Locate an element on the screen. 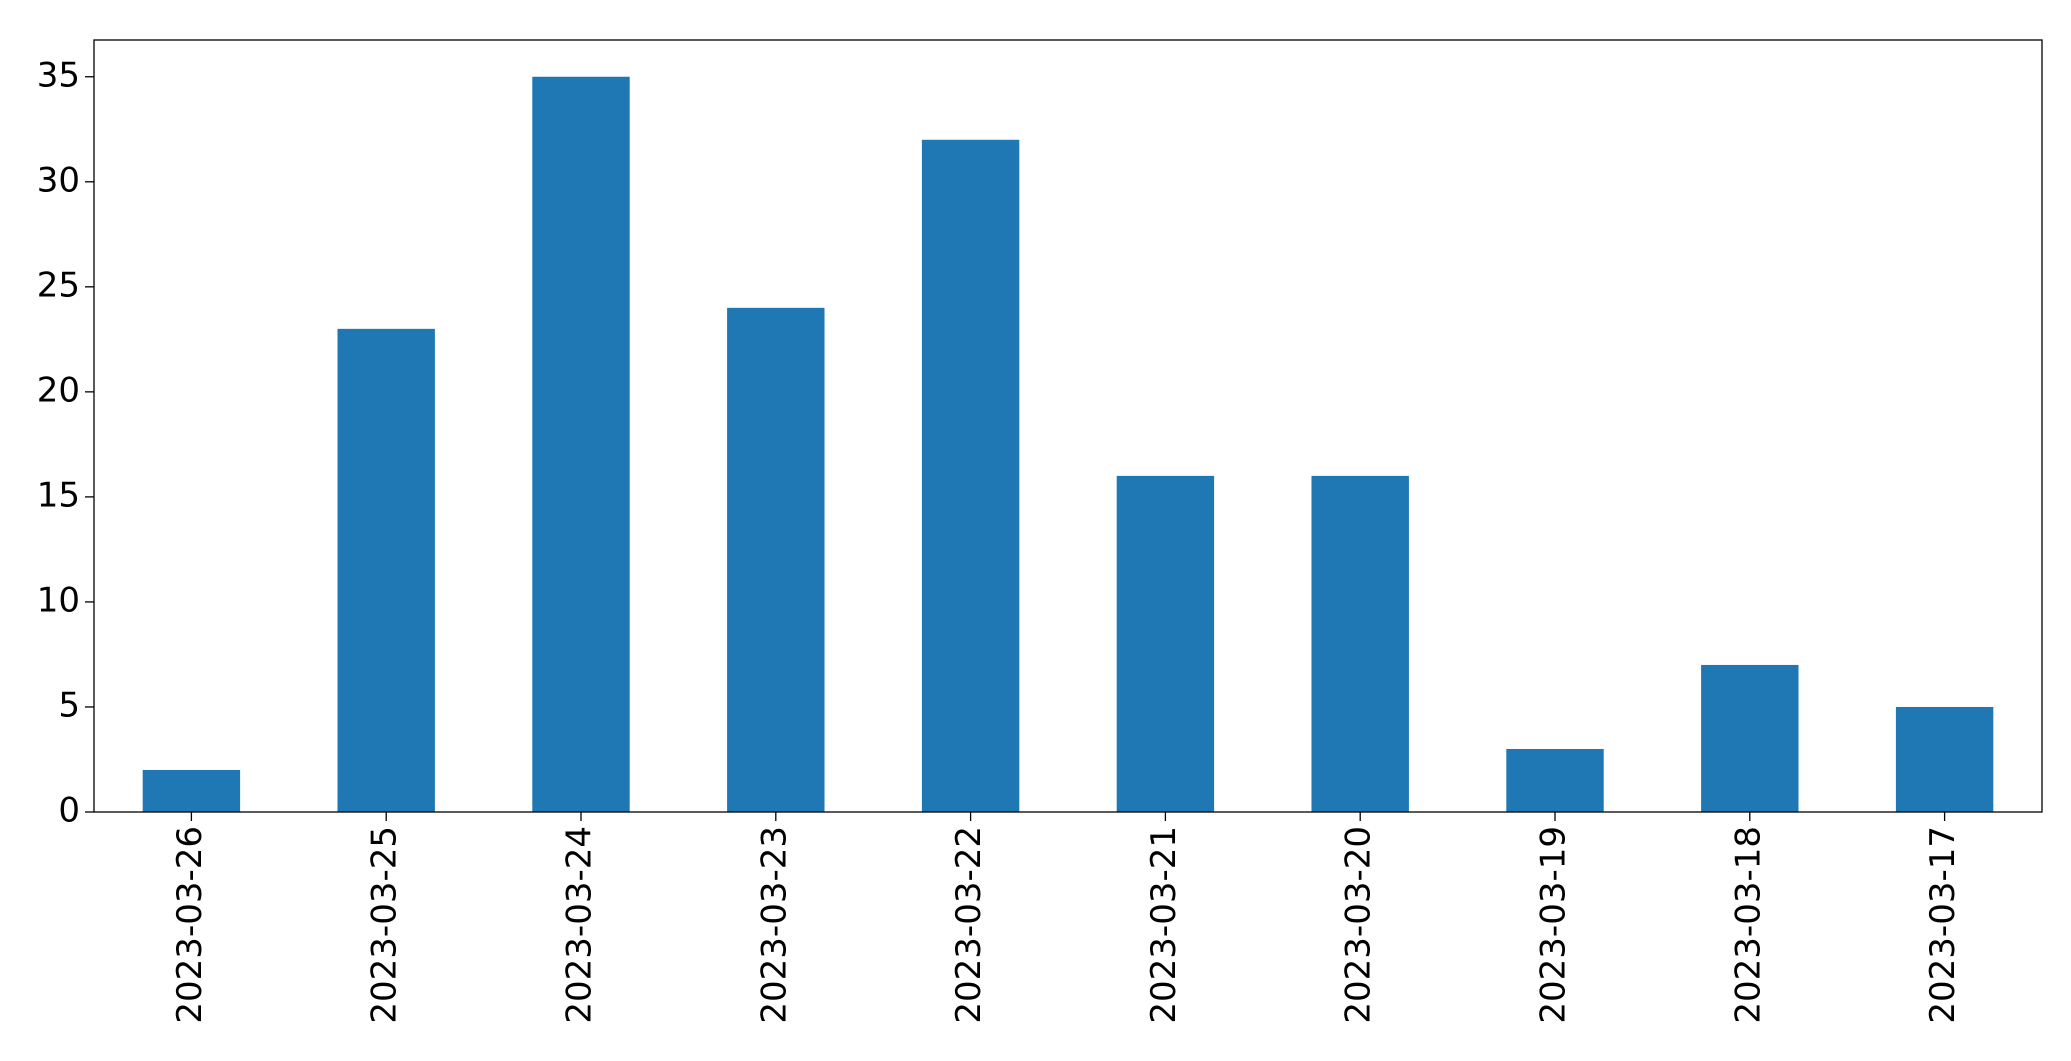 This screenshot has width=2071, height=1061. y-tick-label: 0 is located at coordinates (69, 811).